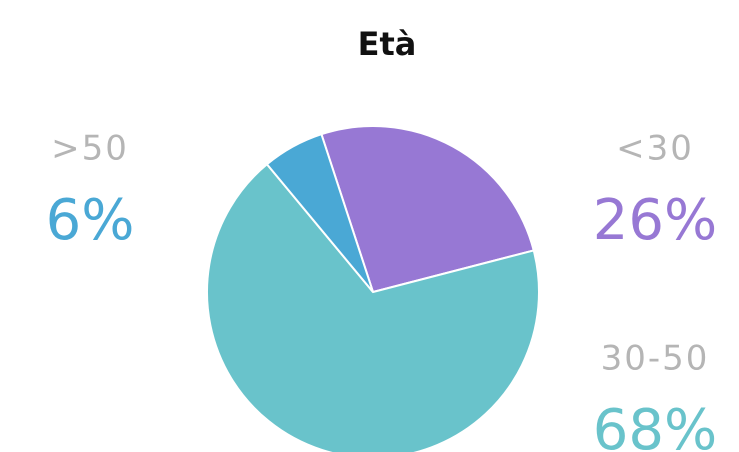  What do you see at coordinates (655, 220) in the screenshot?
I see `data-label: 26%` at bounding box center [655, 220].